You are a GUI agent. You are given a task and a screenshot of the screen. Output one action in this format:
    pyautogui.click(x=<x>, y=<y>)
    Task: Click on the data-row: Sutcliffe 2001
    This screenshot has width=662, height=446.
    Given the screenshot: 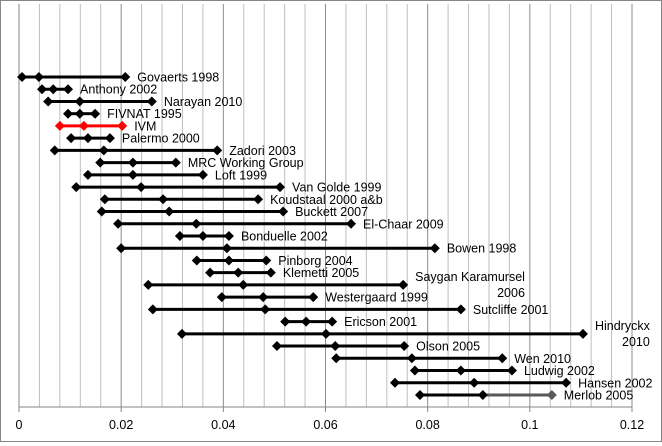 What is the action you would take?
    pyautogui.click(x=347, y=310)
    